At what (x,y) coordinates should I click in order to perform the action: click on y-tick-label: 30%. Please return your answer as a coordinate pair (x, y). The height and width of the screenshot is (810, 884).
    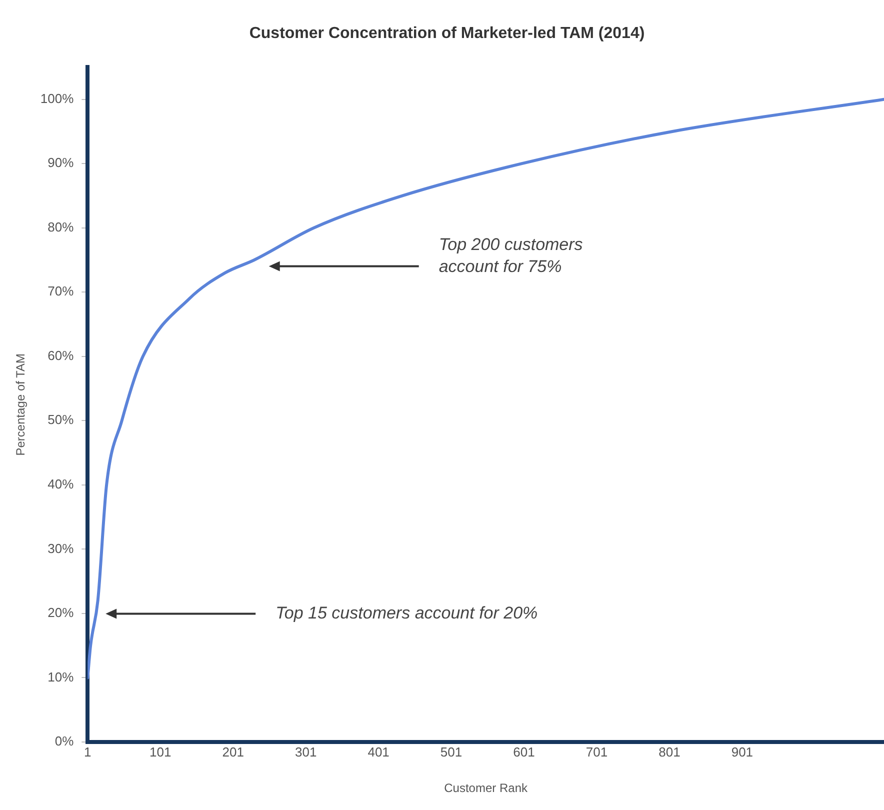
    Looking at the image, I should click on (61, 548).